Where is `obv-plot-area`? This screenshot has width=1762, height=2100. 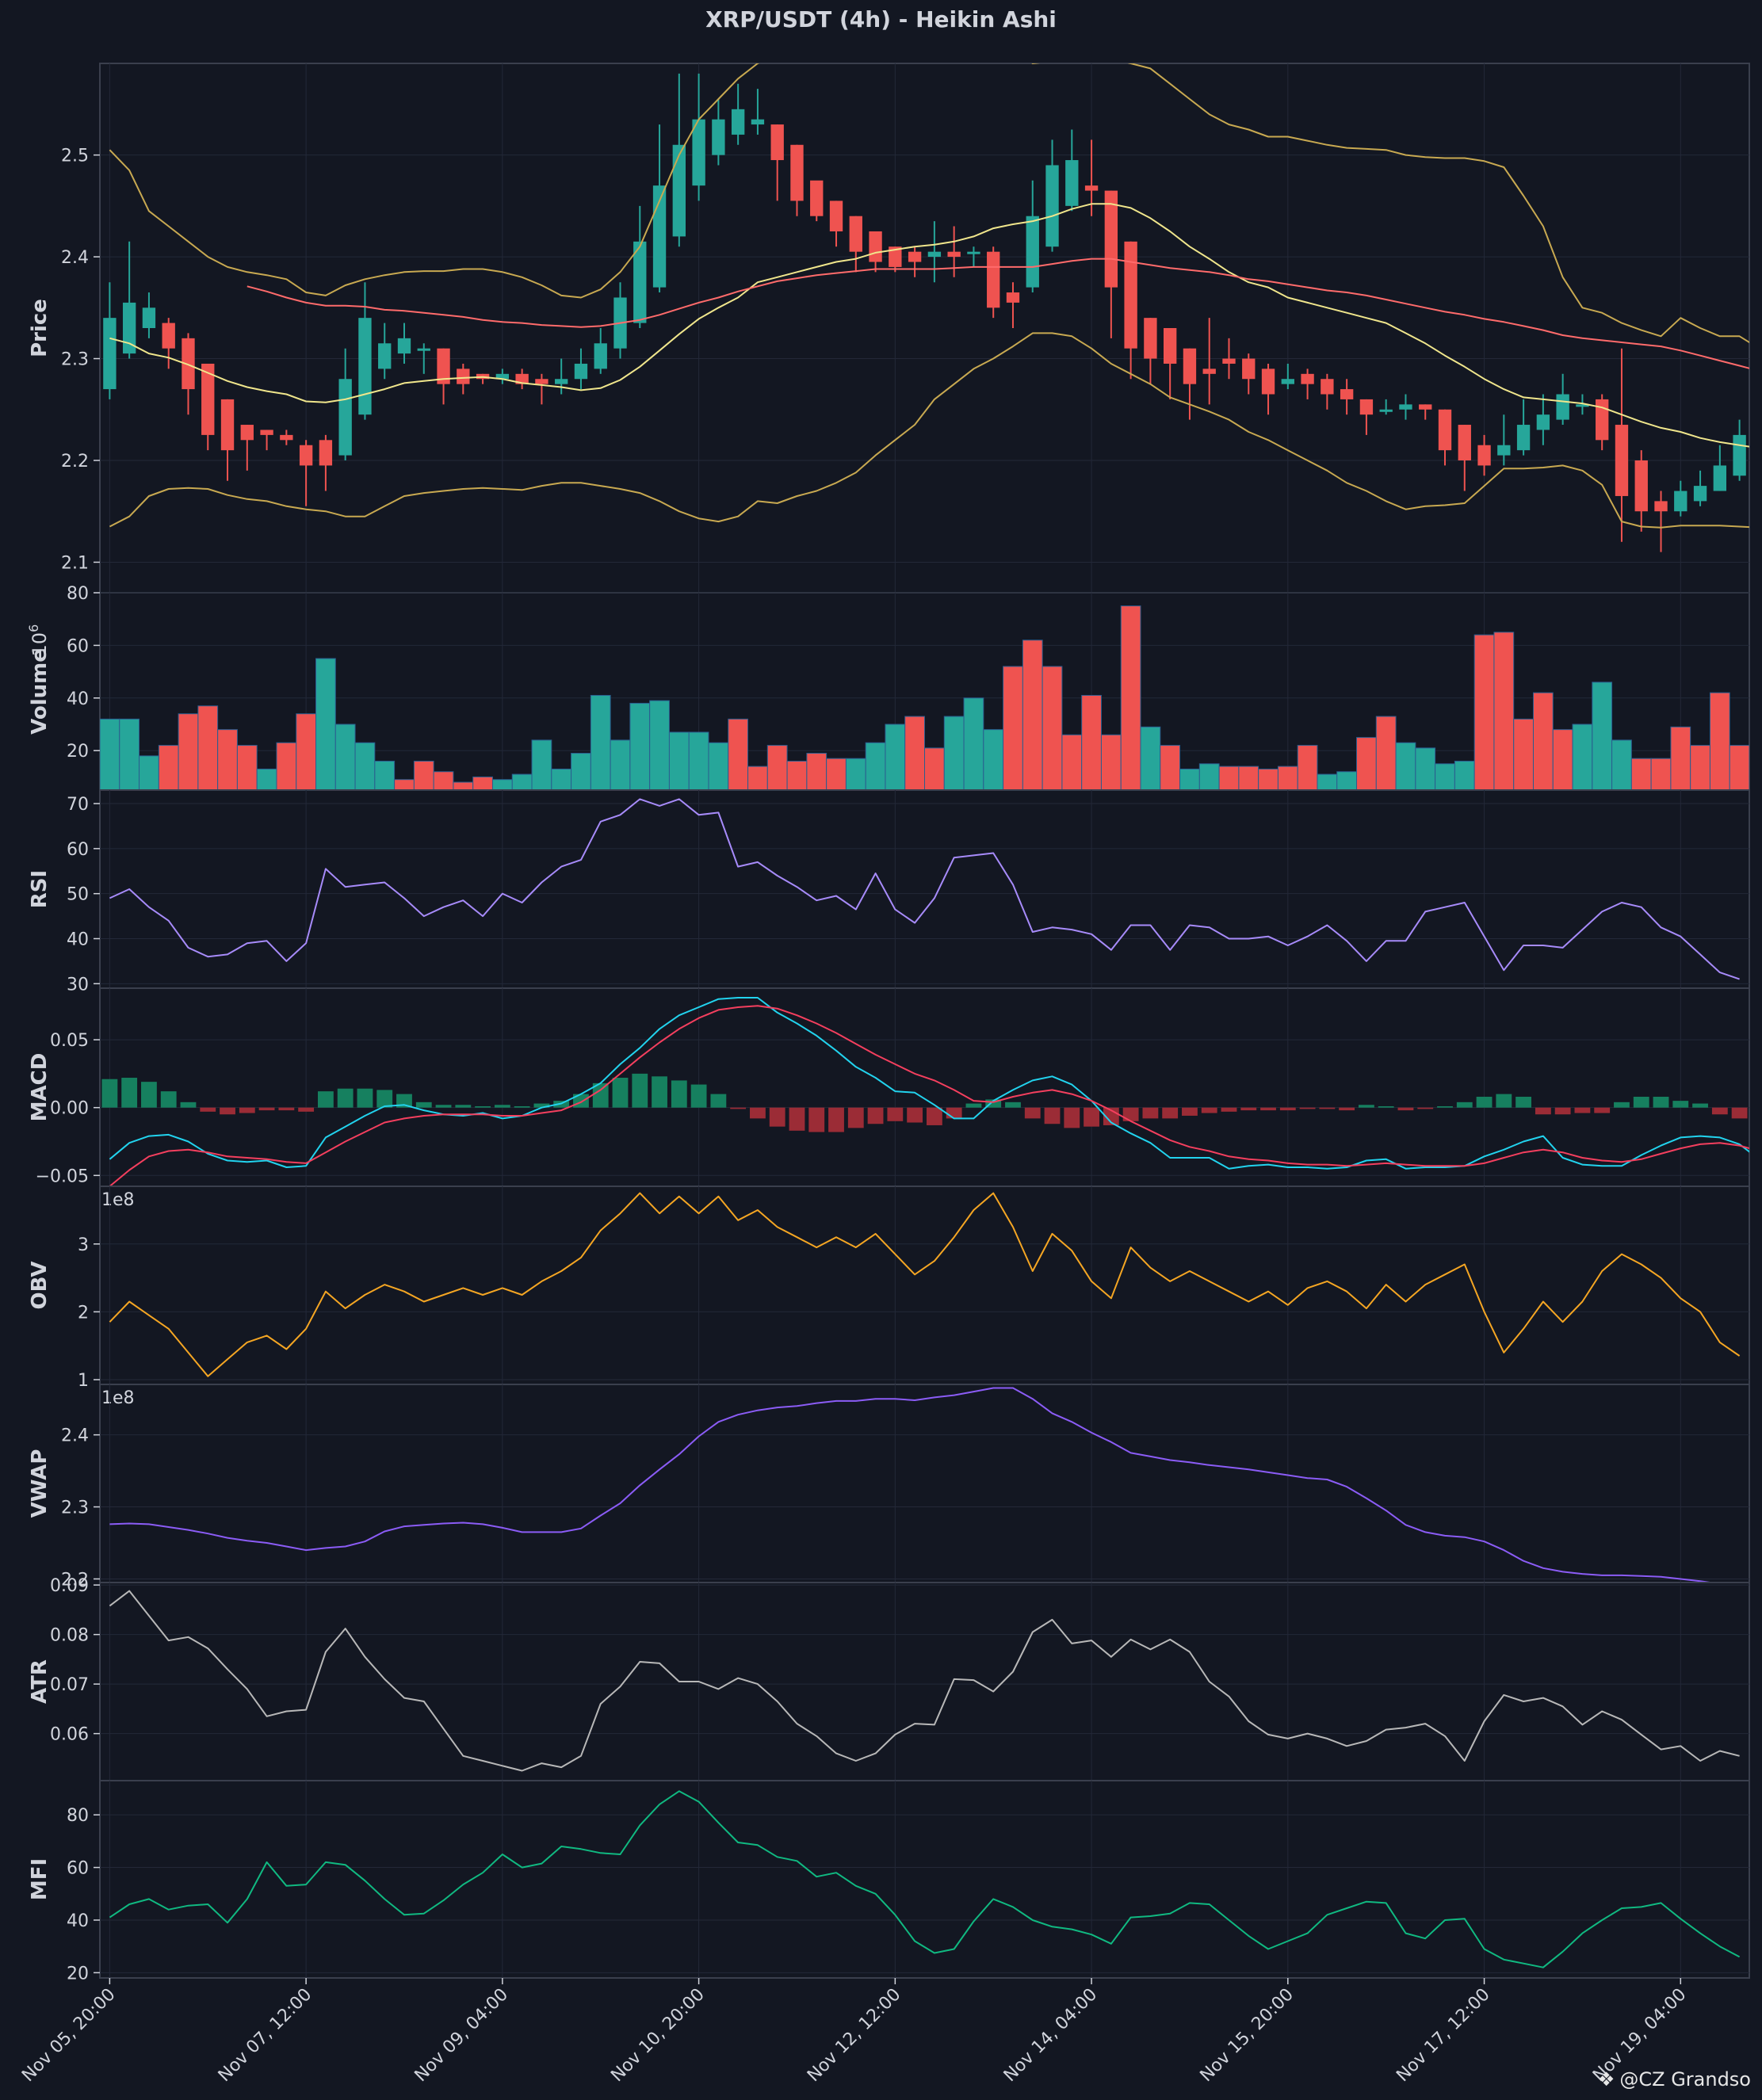
obv-plot-area is located at coordinates (925, 1284).